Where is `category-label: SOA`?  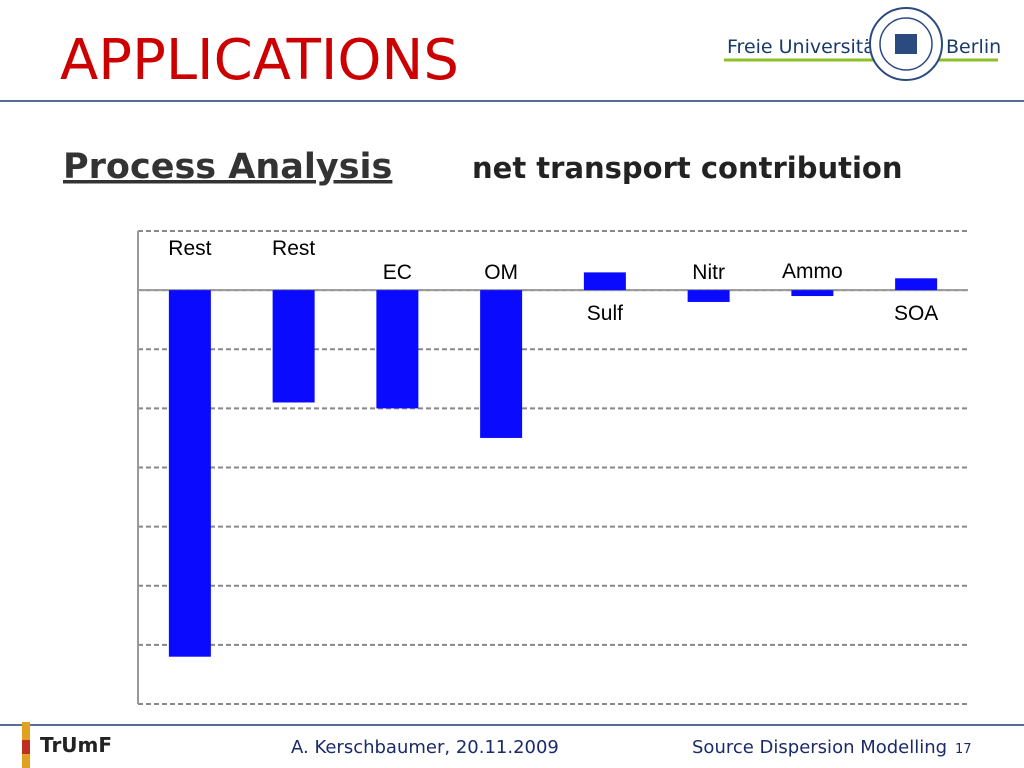
category-label: SOA is located at coordinates (916, 313).